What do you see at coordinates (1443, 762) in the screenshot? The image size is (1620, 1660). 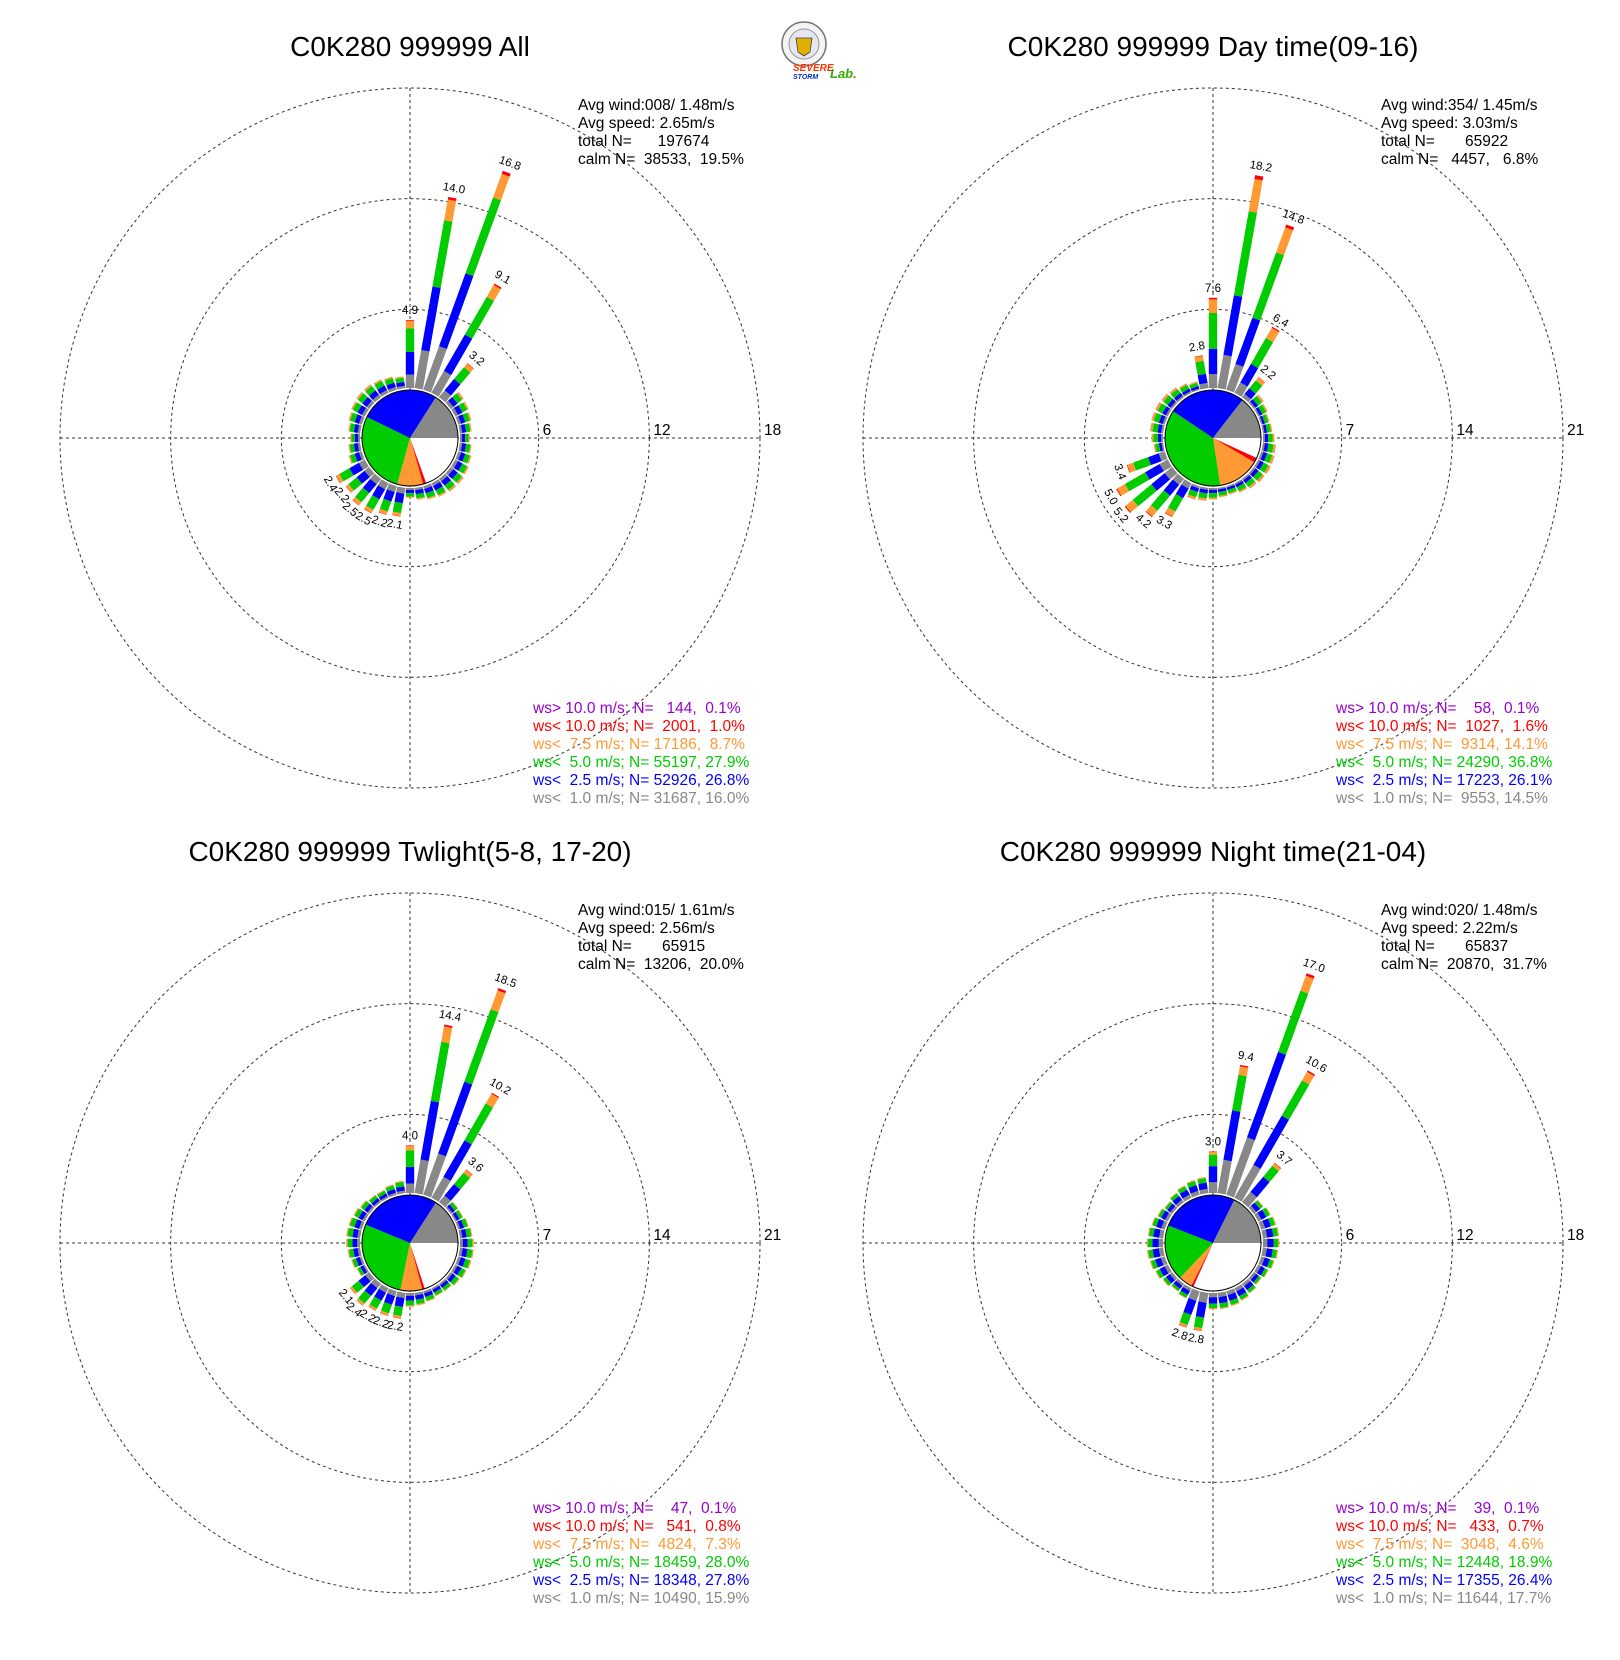 I see `legend-entry: ws< 5.0 m/s; N= 24290, 36.8%` at bounding box center [1443, 762].